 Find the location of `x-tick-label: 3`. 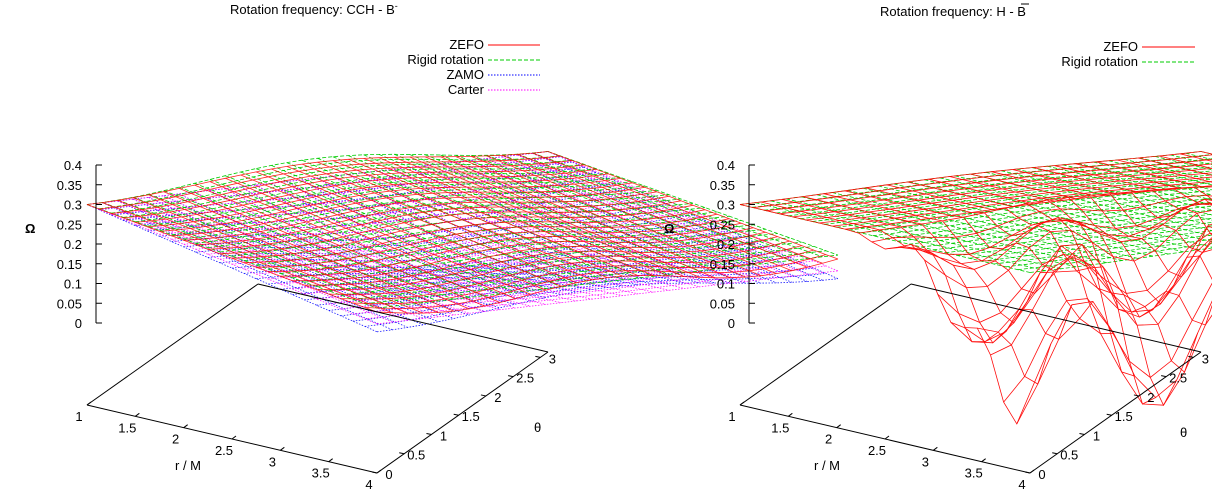

x-tick-label: 3 is located at coordinates (272, 461).